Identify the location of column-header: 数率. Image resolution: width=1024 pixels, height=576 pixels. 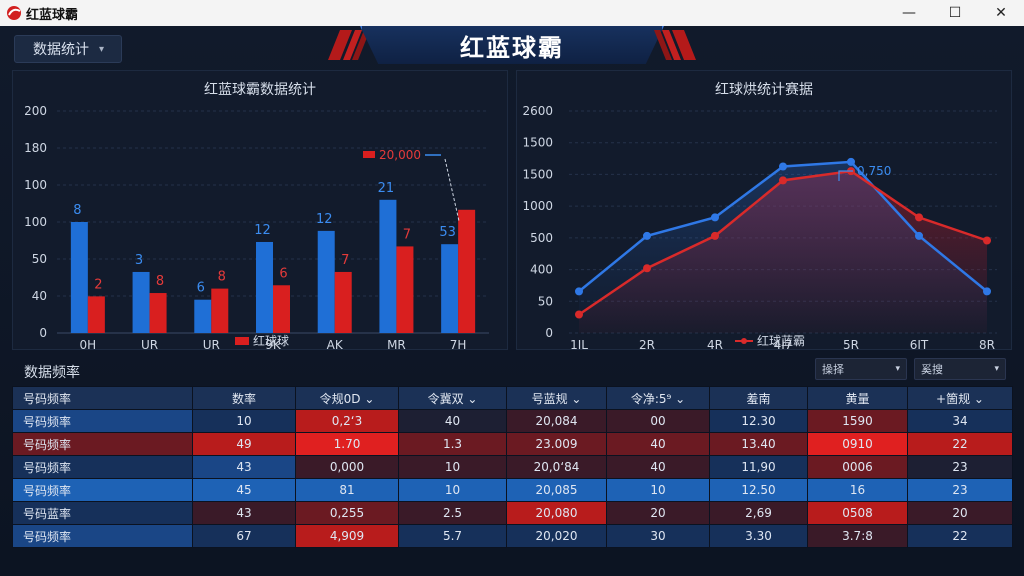
(244, 398).